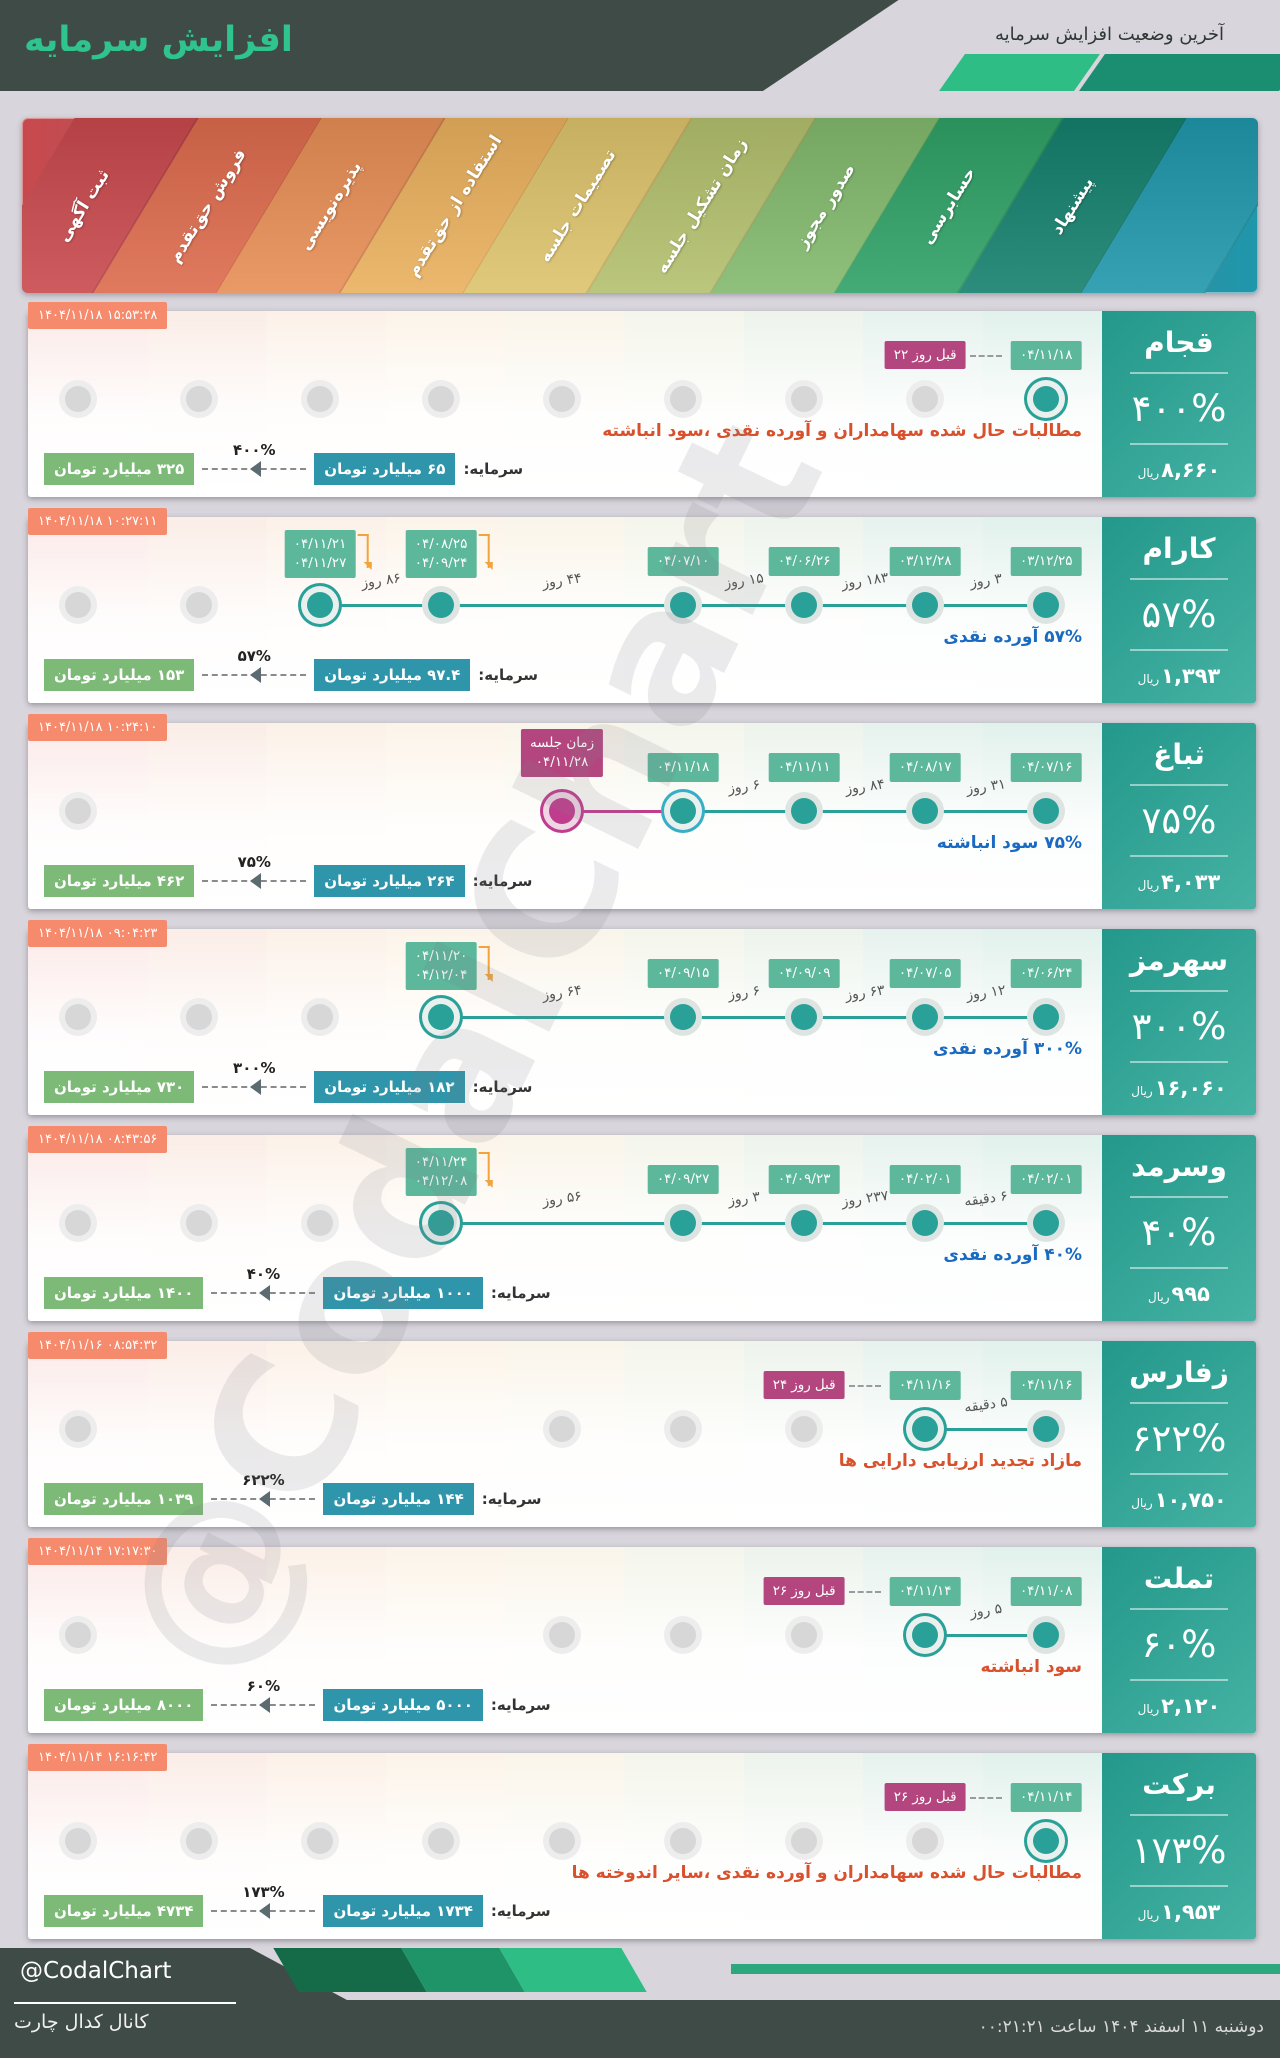 This screenshot has height=2058, width=1280. I want to click on header-darkgreen-ribbon, so click(1179, 72).